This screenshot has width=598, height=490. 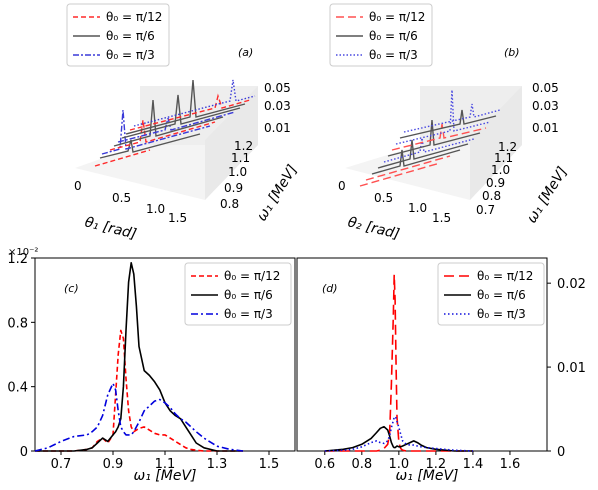 I want to click on side-wall-b, so click(x=496, y=143).